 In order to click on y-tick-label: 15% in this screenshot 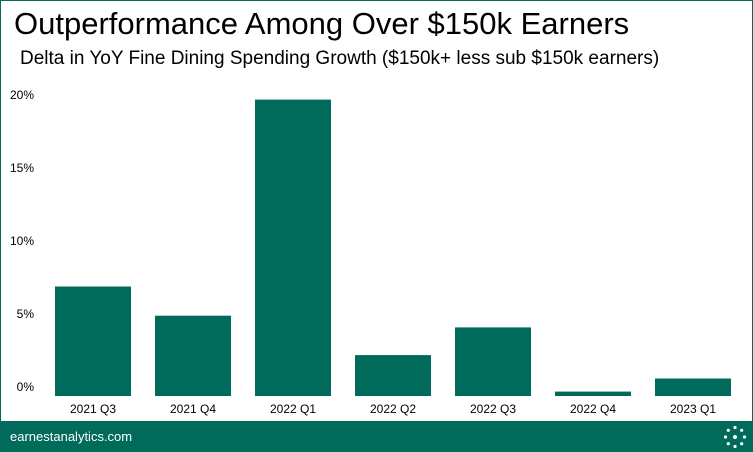, I will do `click(22, 168)`.